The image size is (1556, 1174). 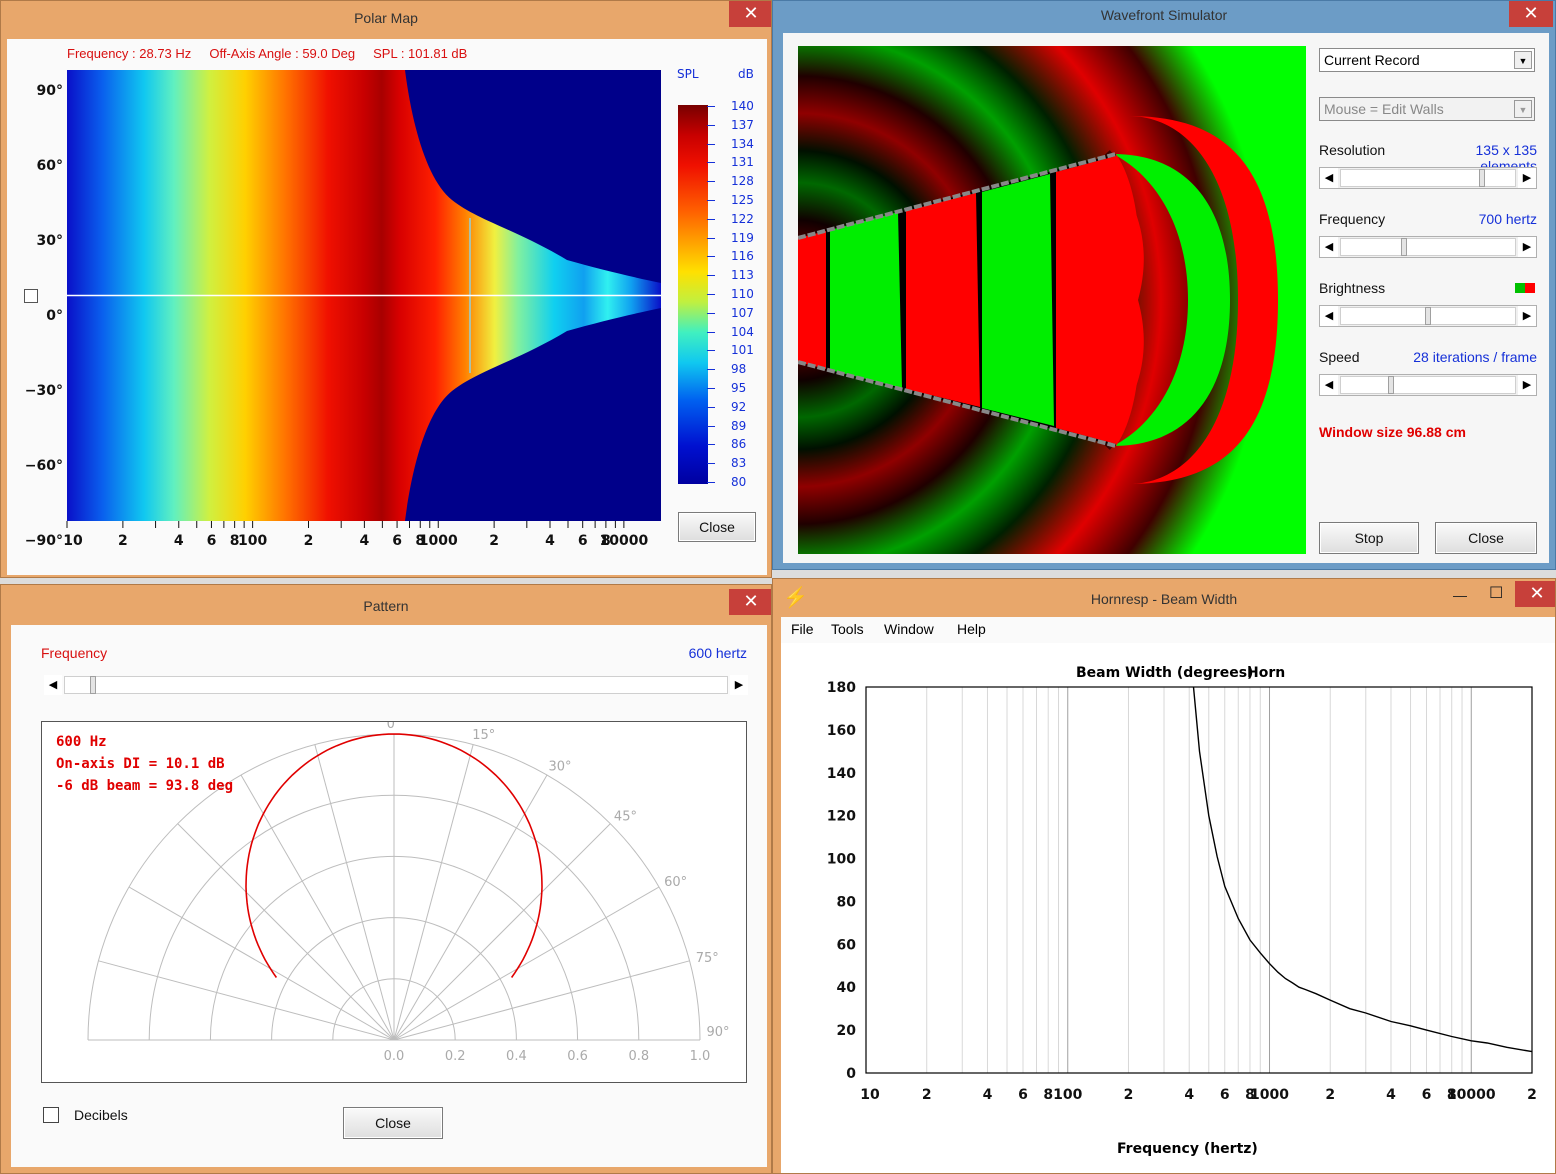 What do you see at coordinates (1535, 594) in the screenshot?
I see `hornresp-close-icon: ✕` at bounding box center [1535, 594].